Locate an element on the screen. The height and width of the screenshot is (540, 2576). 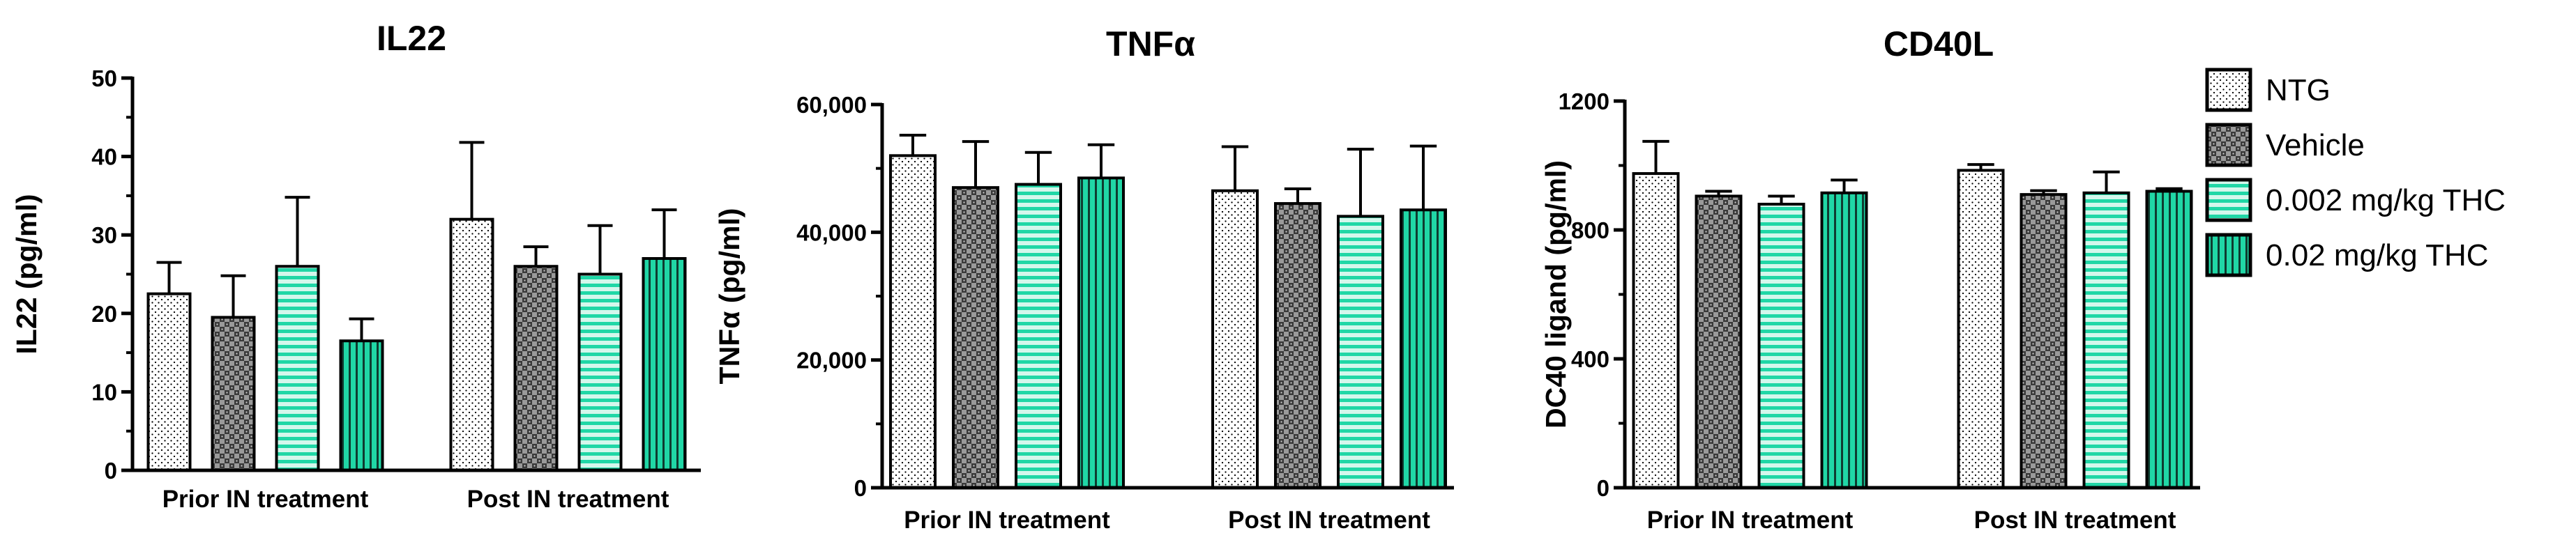
legend-item-thc-002: 0.02 mg/kg THC is located at coordinates (2347, 255).